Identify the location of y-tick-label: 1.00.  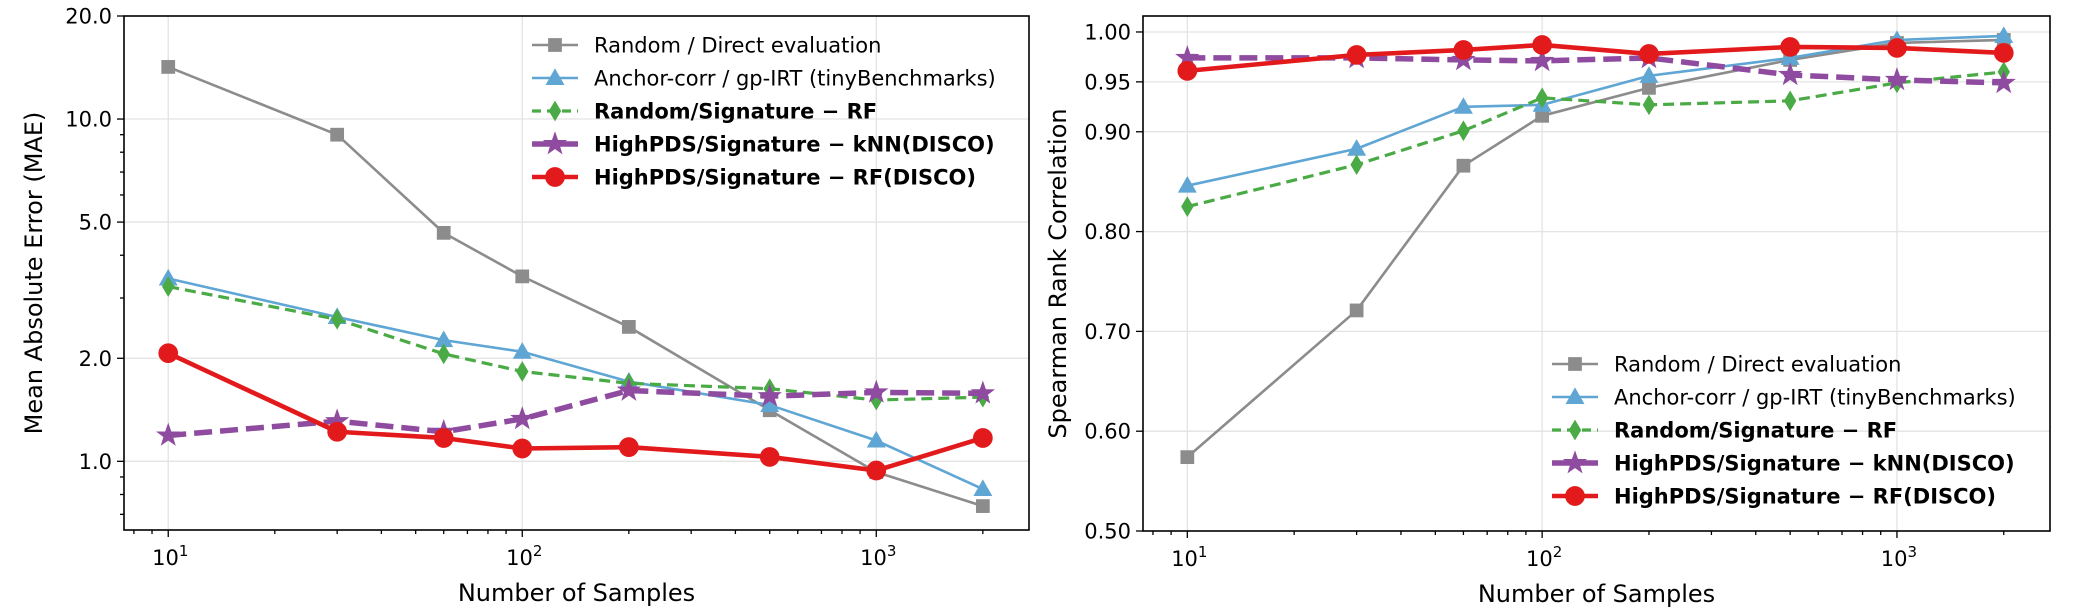
(1107, 32).